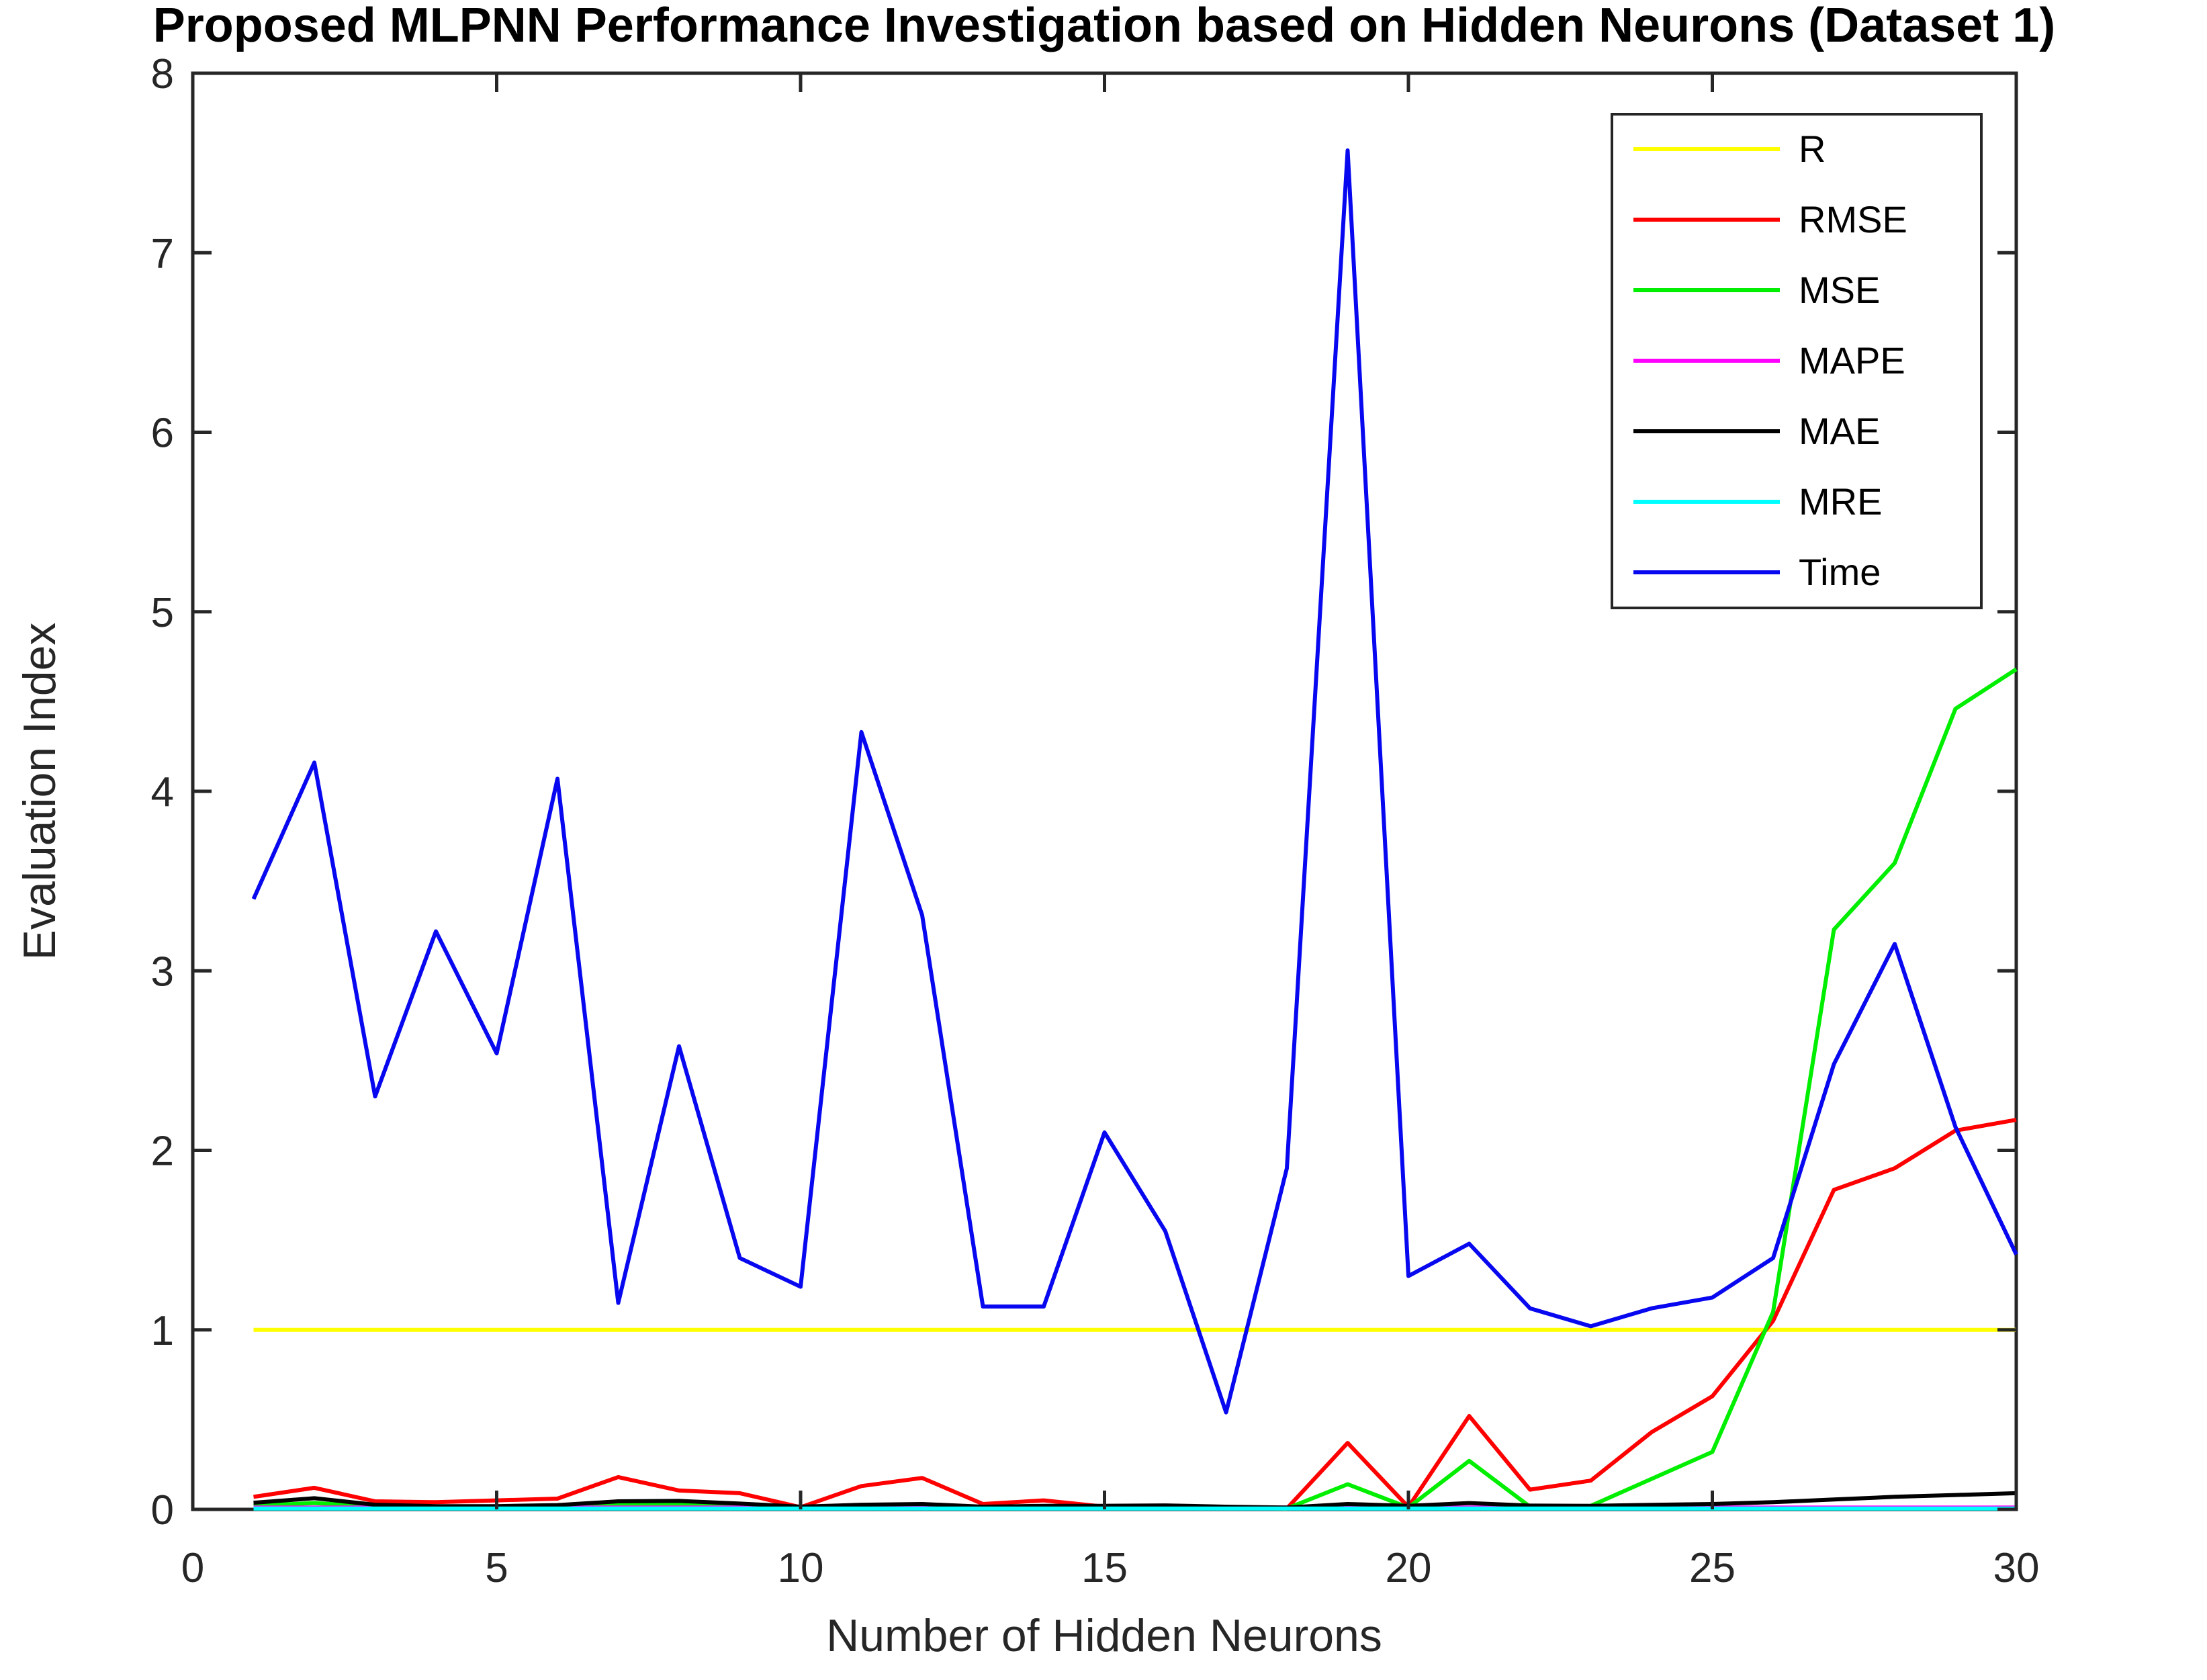  What do you see at coordinates (801, 1568) in the screenshot?
I see `x-tick-label: 10` at bounding box center [801, 1568].